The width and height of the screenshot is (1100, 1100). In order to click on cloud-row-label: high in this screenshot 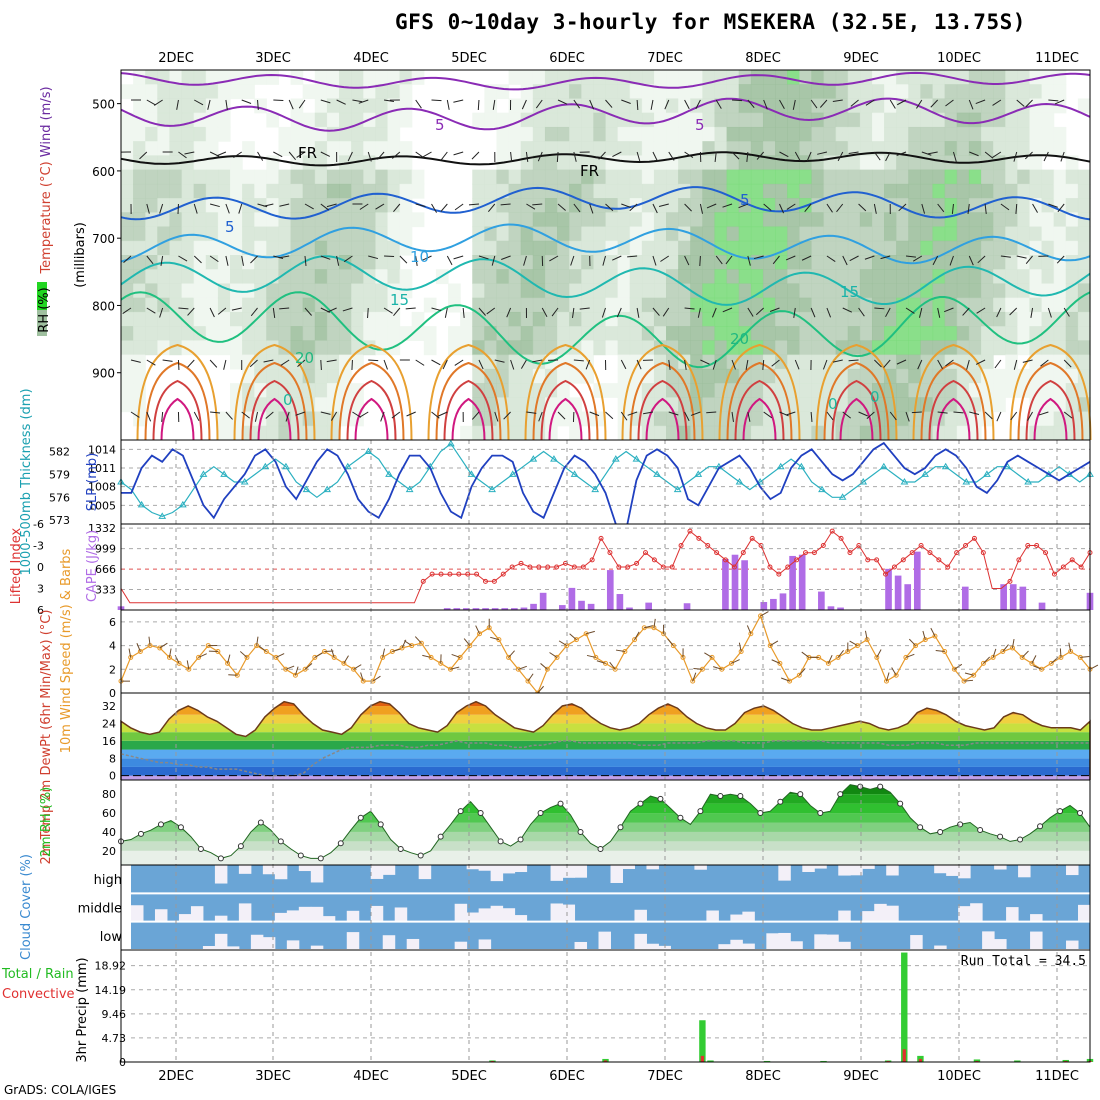, I will do `click(108, 880)`.